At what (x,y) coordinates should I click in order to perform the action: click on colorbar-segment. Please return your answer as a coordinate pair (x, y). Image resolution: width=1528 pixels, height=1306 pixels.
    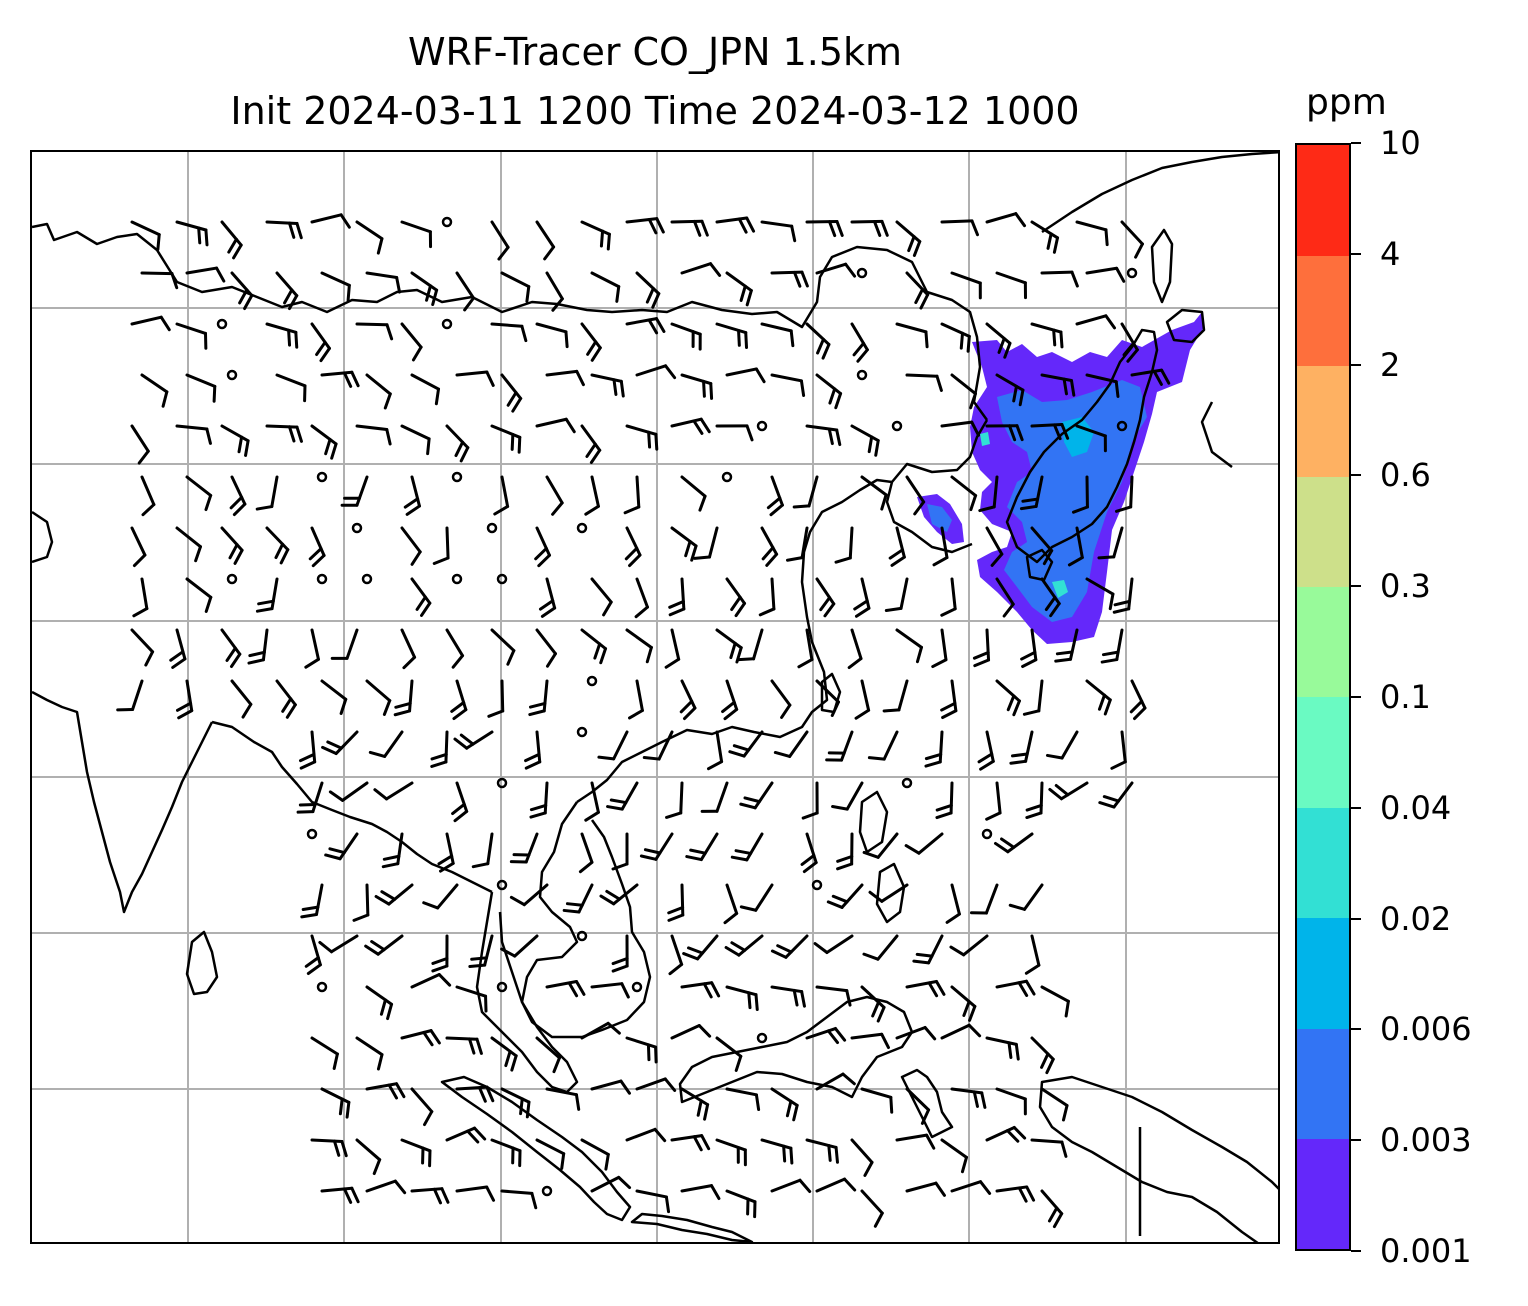
    Looking at the image, I should click on (1323, 1084).